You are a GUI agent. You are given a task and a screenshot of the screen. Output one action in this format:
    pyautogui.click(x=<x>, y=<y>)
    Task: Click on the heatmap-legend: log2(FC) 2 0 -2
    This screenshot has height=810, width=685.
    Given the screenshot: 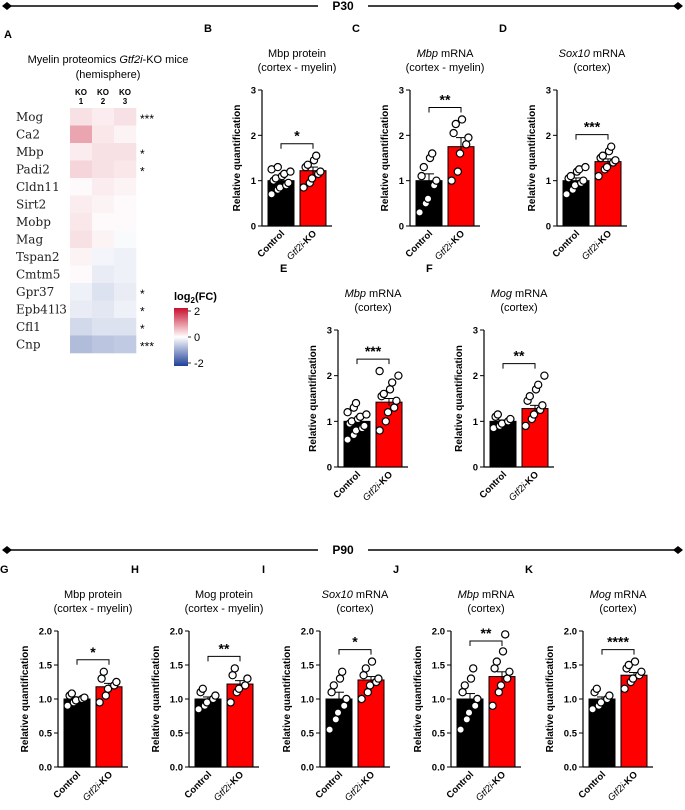 What is the action you would take?
    pyautogui.click(x=195, y=330)
    